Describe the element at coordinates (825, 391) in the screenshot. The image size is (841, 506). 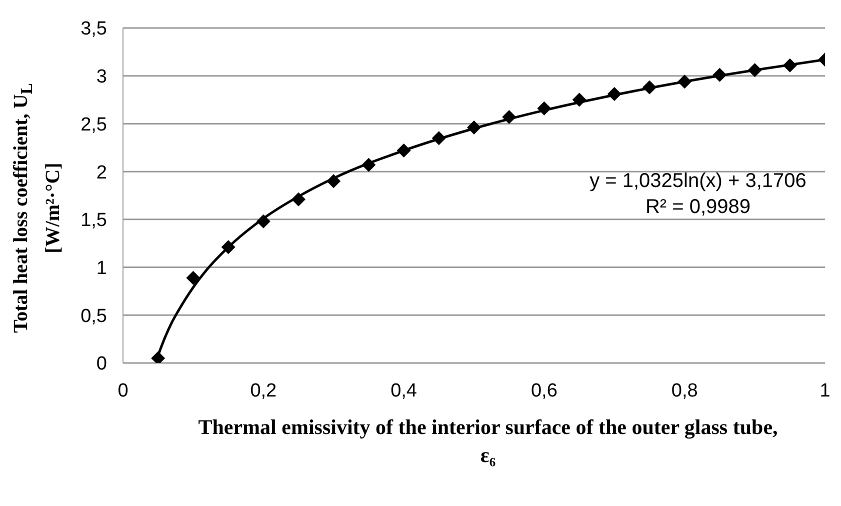
I see `x-tick-label: 1` at that location.